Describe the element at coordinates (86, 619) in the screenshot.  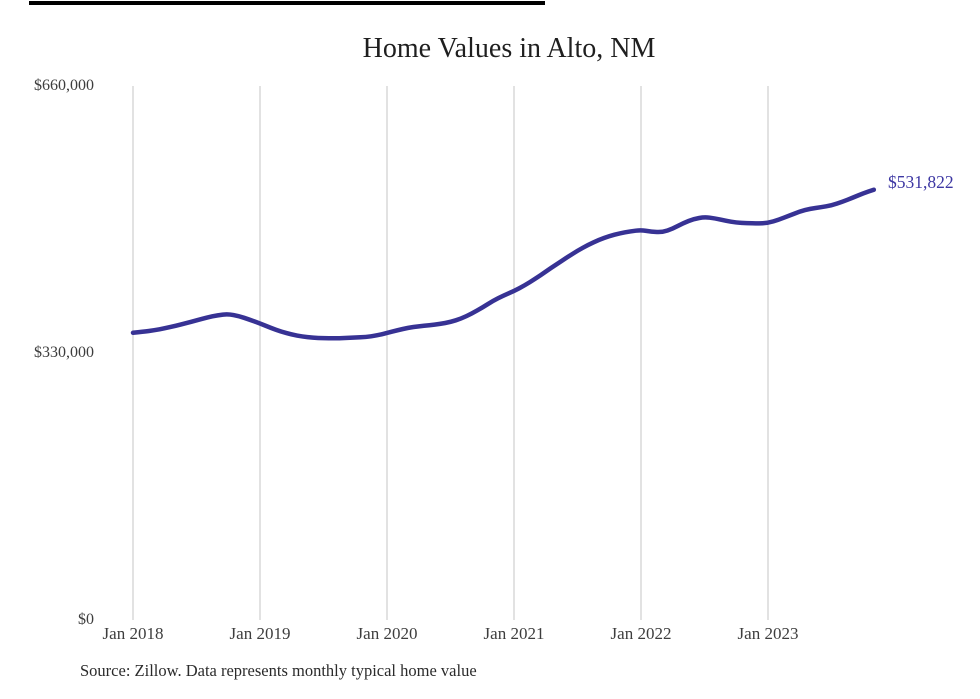
I see `y-axis-label: $0` at that location.